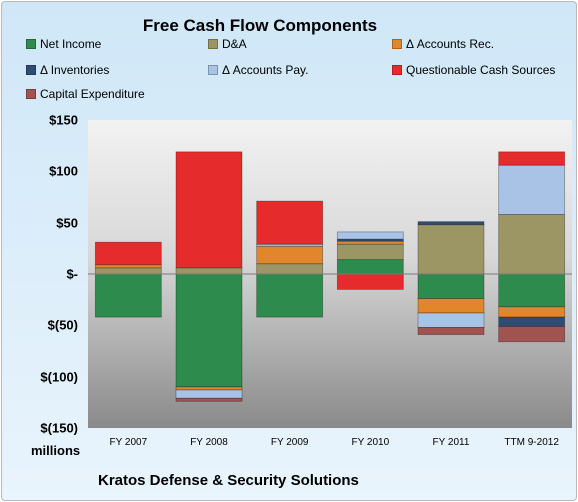 The height and width of the screenshot is (502, 578). I want to click on legend-item: Δ Accounts Rec., so click(443, 44).